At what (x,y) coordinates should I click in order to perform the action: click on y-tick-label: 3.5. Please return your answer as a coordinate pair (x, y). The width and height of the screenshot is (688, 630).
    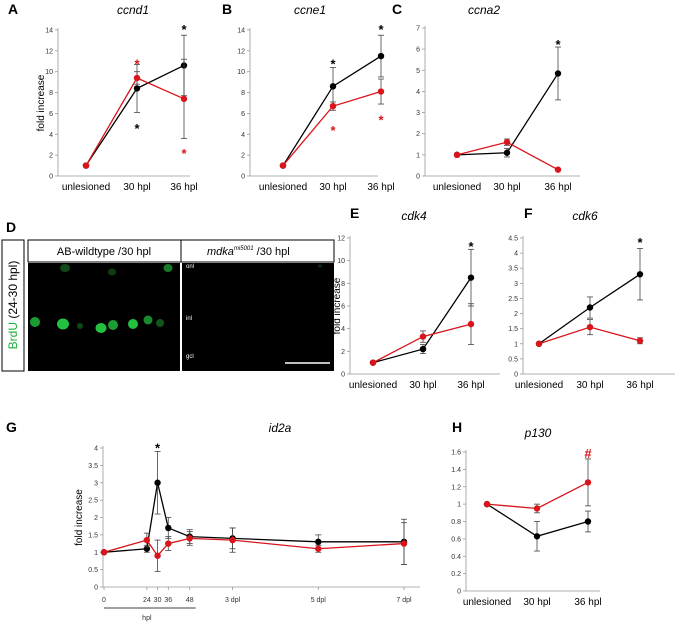
    Looking at the image, I should click on (513, 269).